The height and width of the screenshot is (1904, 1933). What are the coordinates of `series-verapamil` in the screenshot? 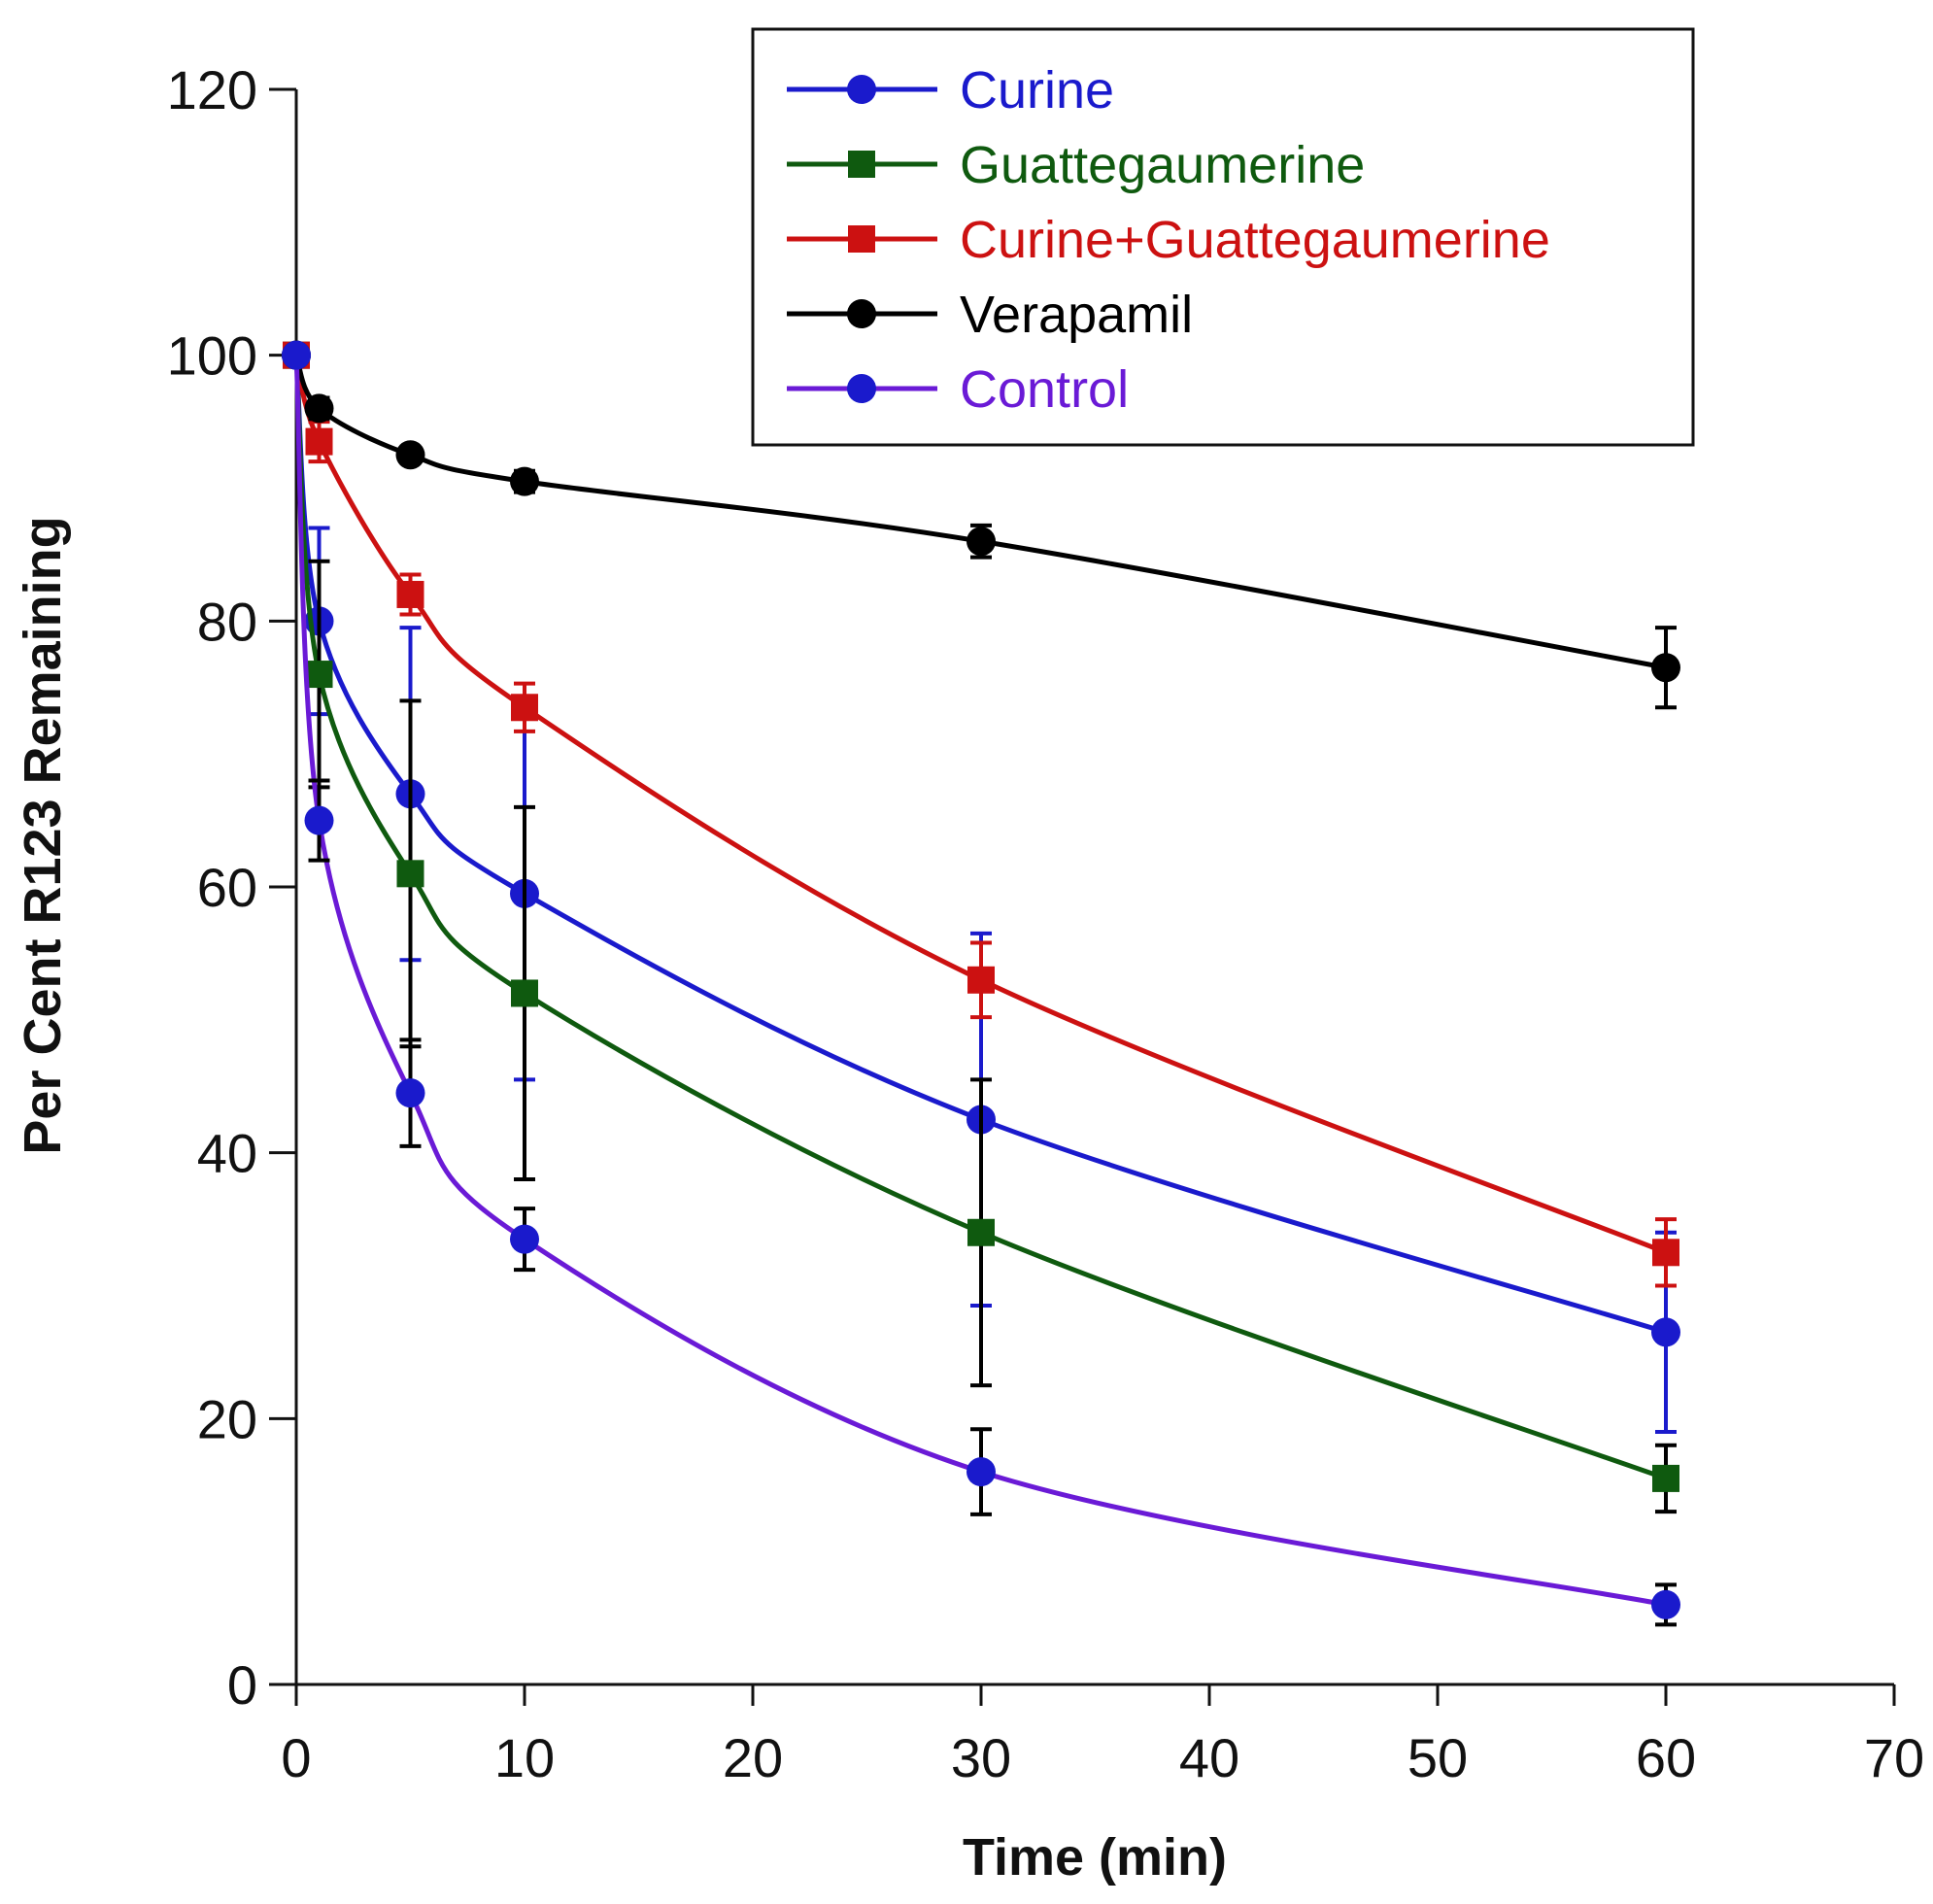 It's located at (981, 525).